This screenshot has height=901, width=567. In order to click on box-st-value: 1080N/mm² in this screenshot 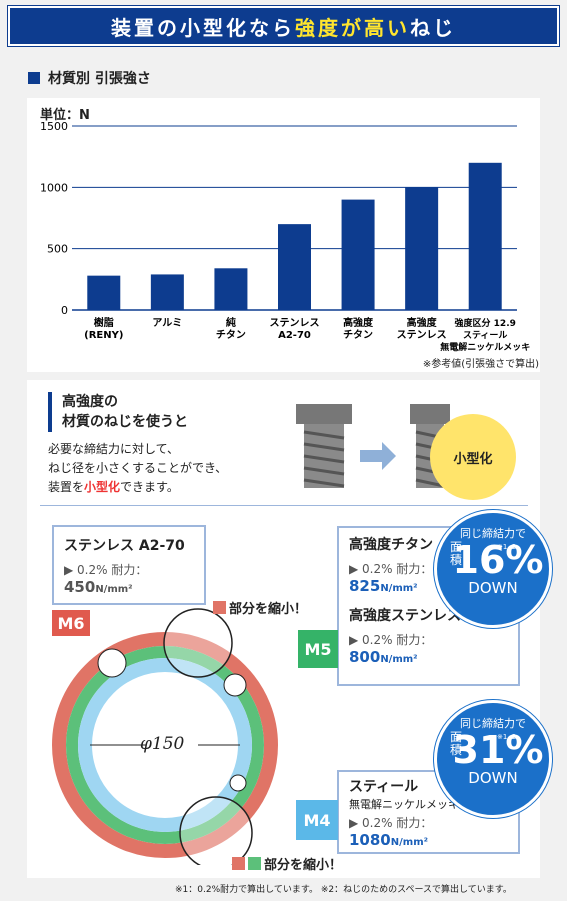, I will do `click(428, 840)`.